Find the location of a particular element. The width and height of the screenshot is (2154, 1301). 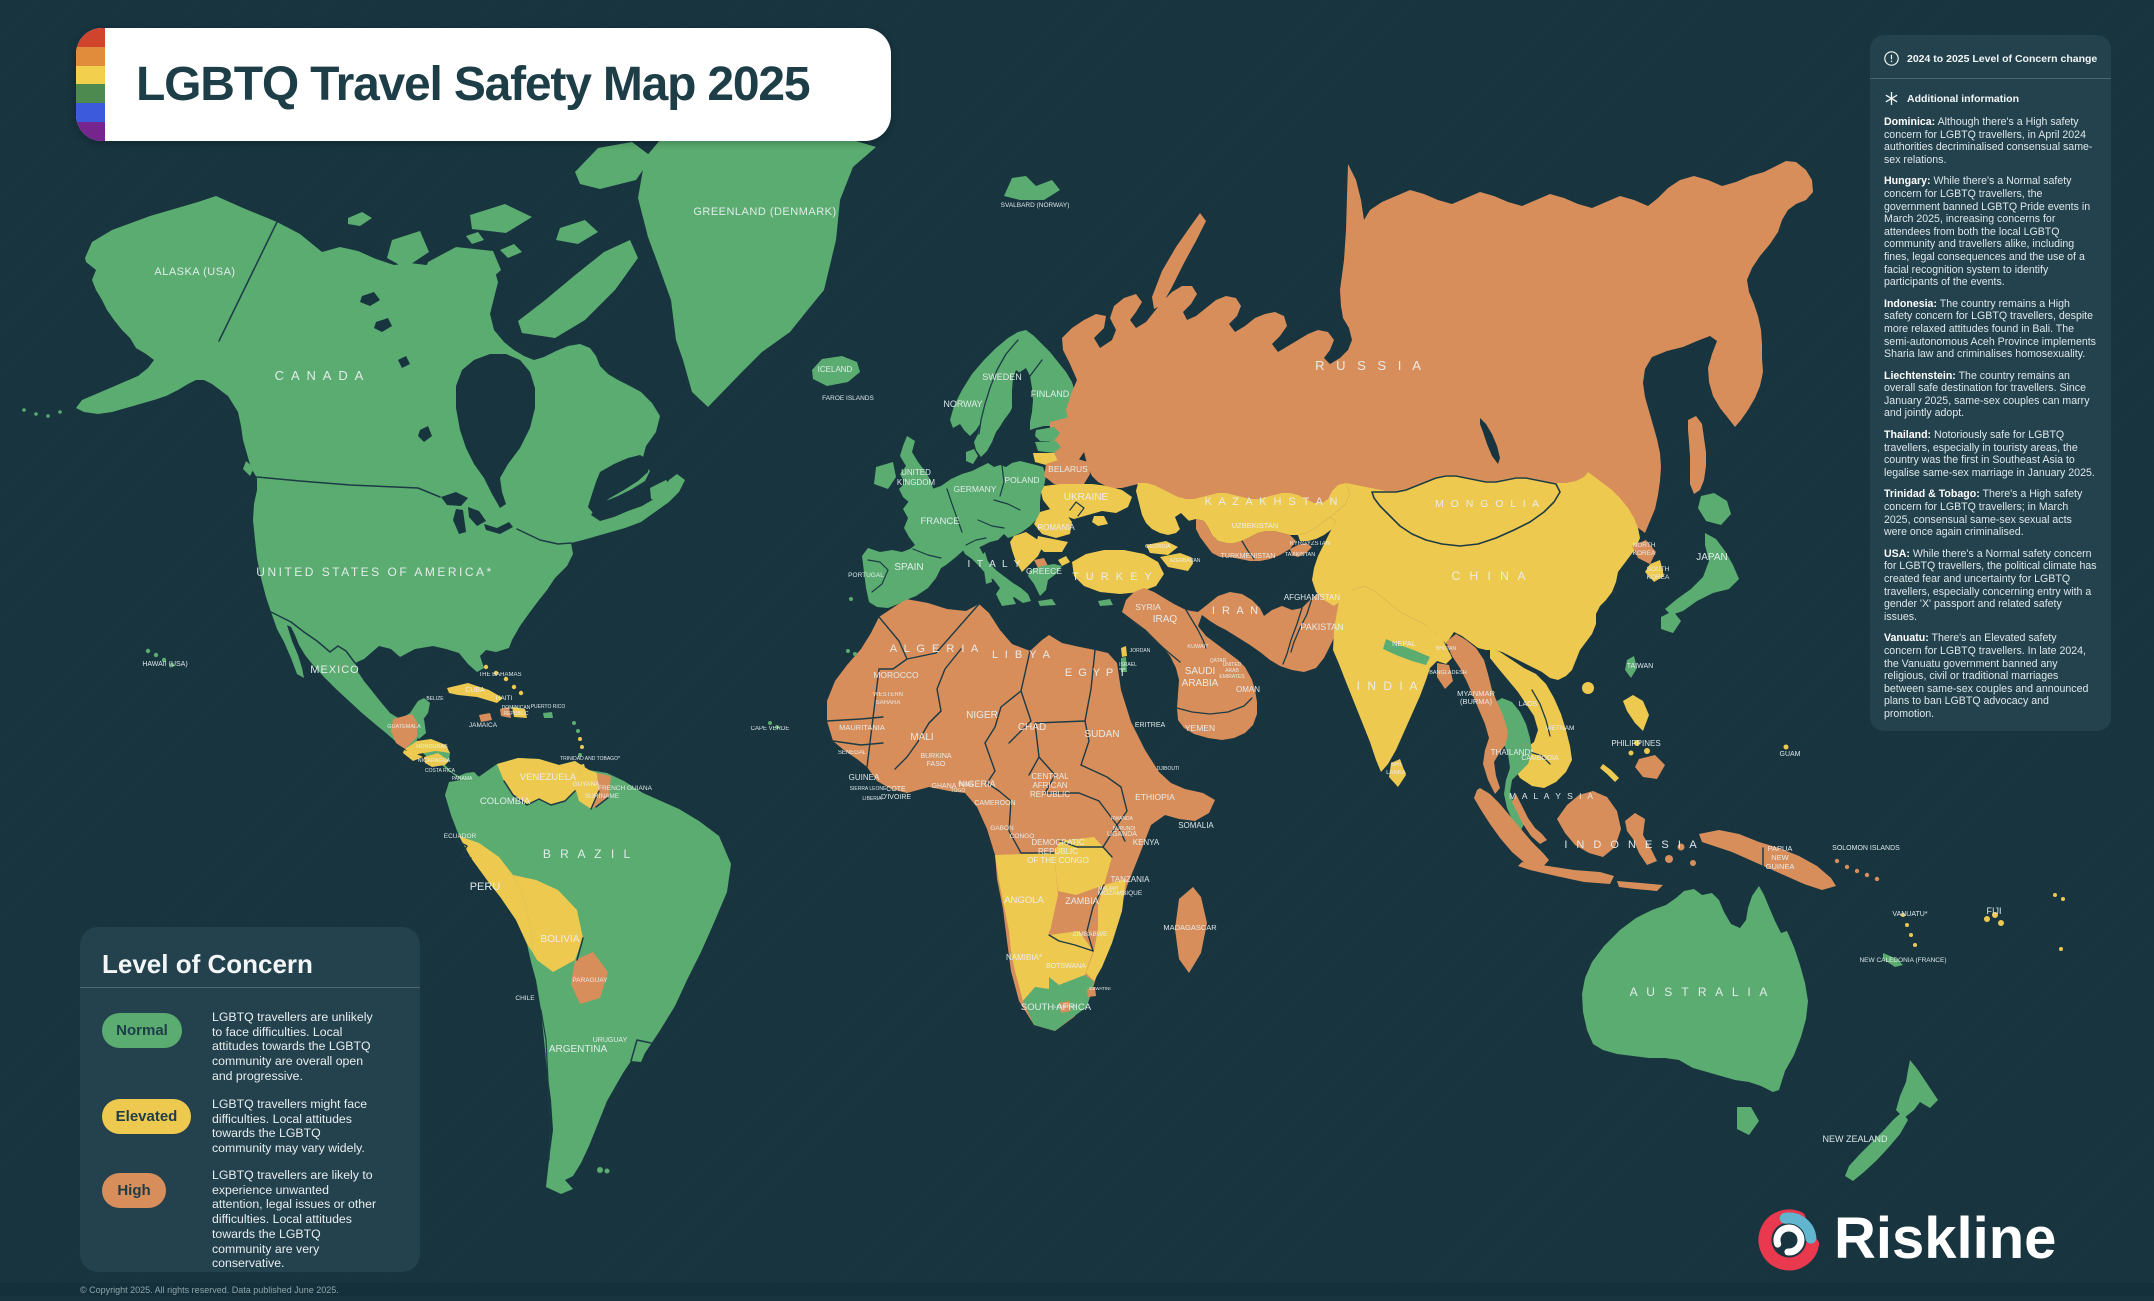

svg-text: SOUTH AFRICA is located at coordinates (1056, 1007).